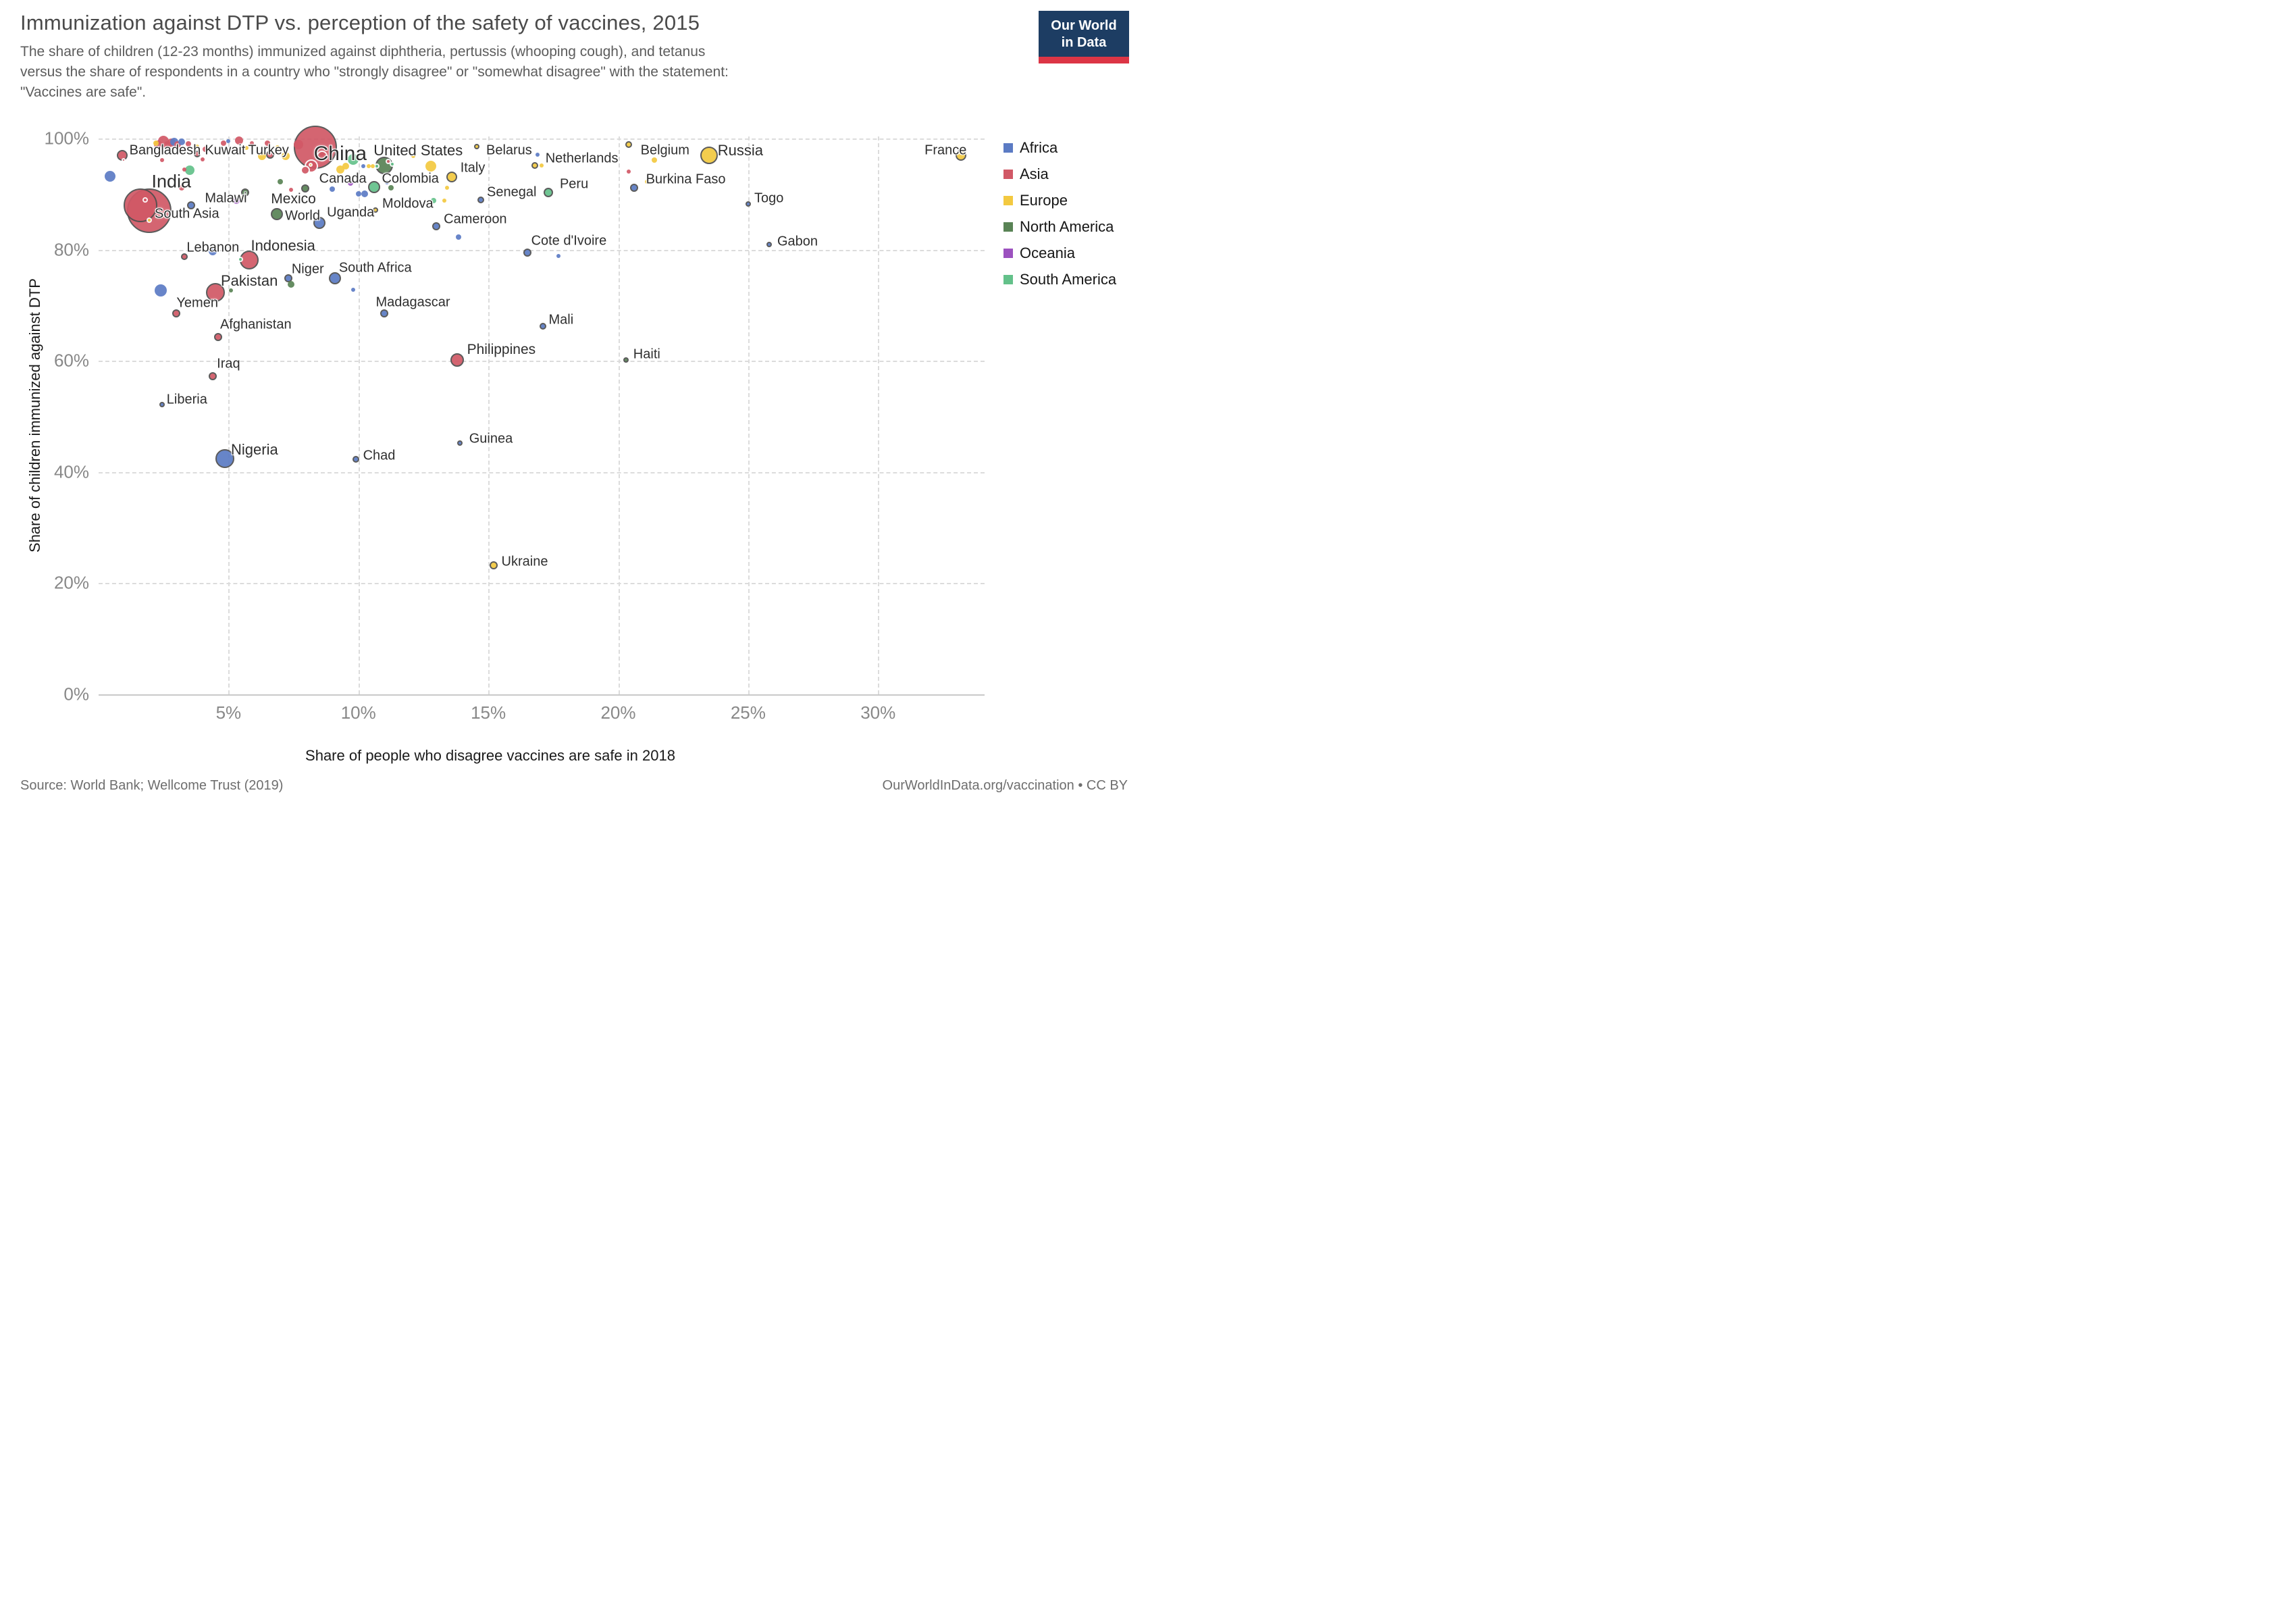 The height and width of the screenshot is (1621, 2296). What do you see at coordinates (535, 165) in the screenshot?
I see `data-point-netherlands` at bounding box center [535, 165].